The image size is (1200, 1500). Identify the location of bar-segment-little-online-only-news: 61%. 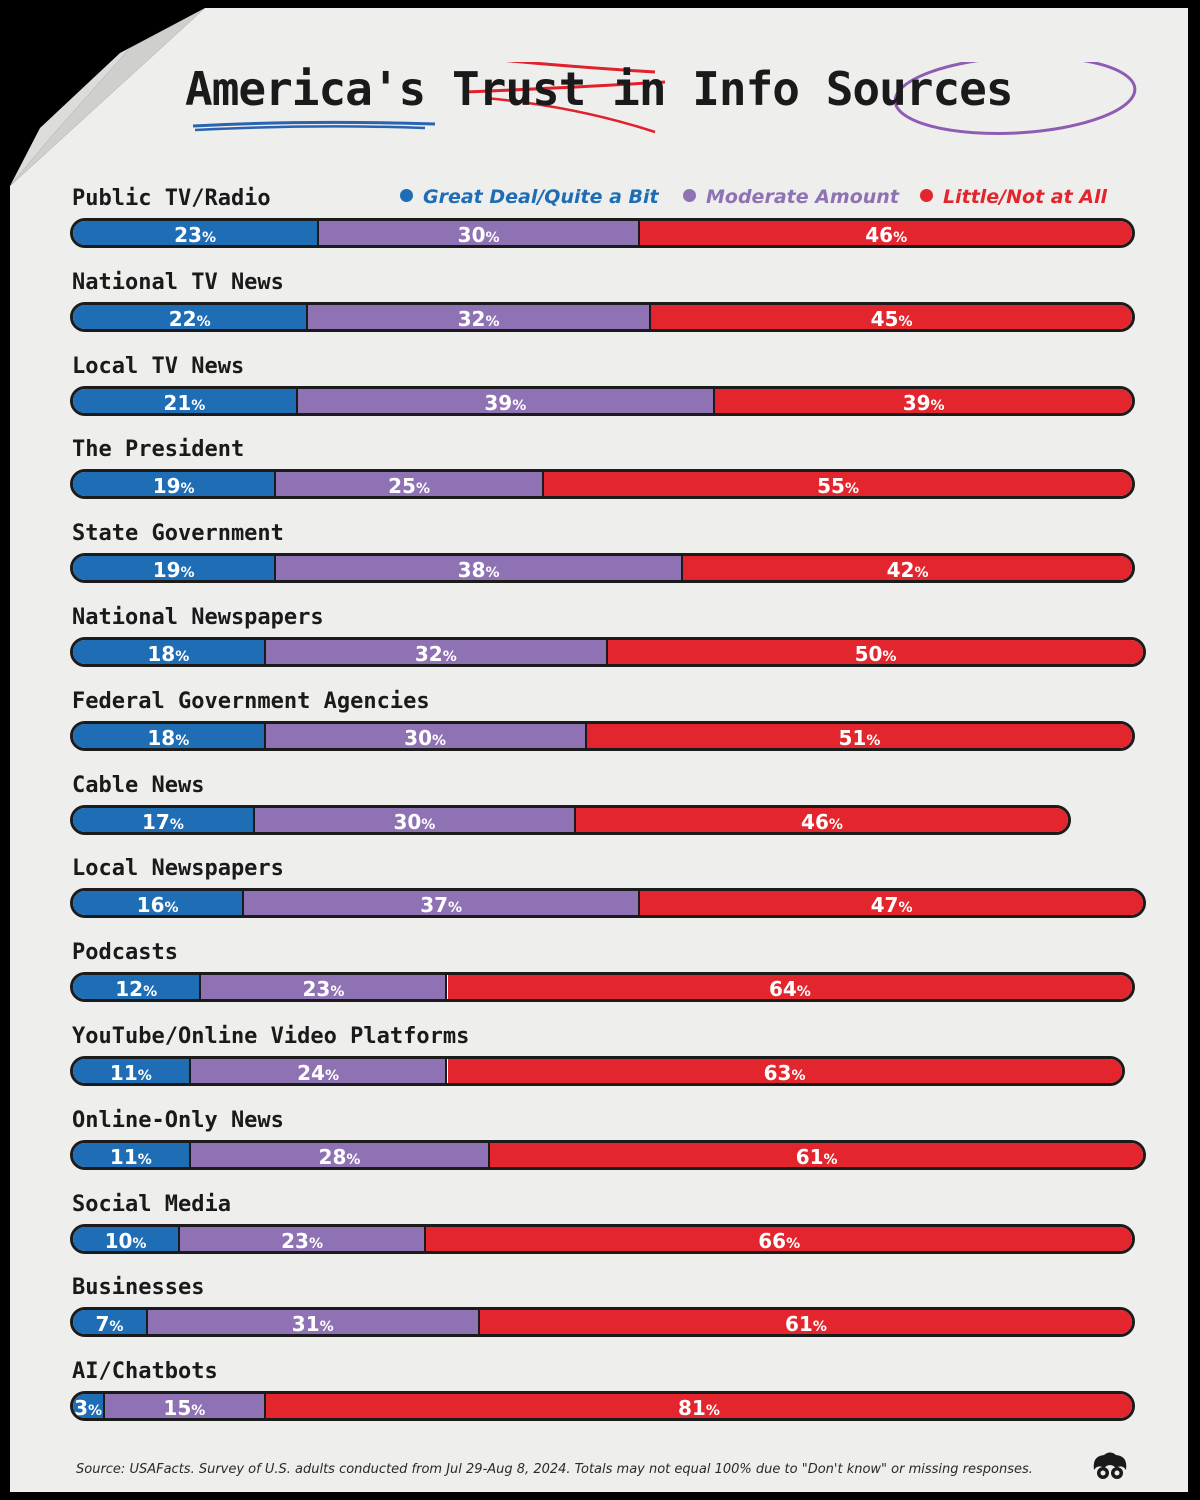
(816, 1154).